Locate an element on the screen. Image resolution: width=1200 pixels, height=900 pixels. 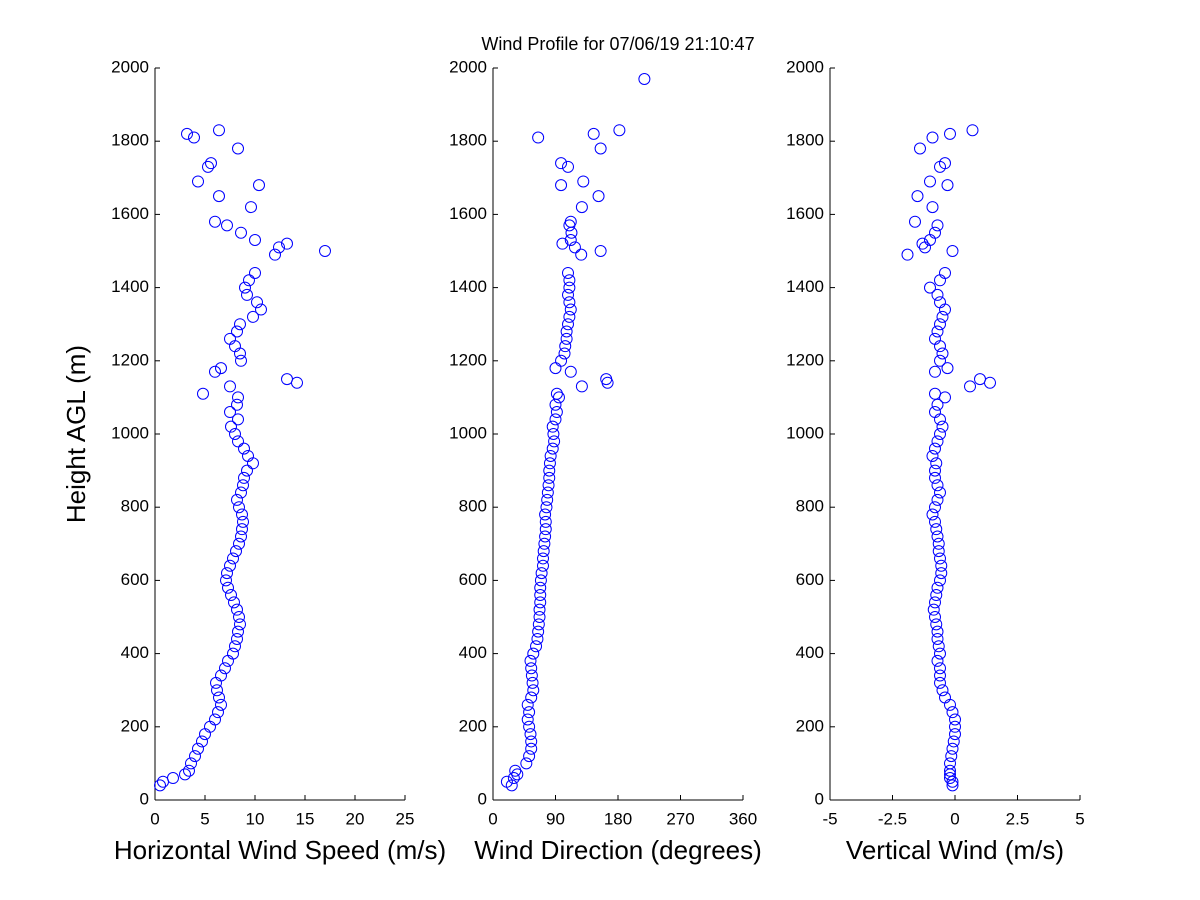
x-tick-label: 90 is located at coordinates (555, 818).